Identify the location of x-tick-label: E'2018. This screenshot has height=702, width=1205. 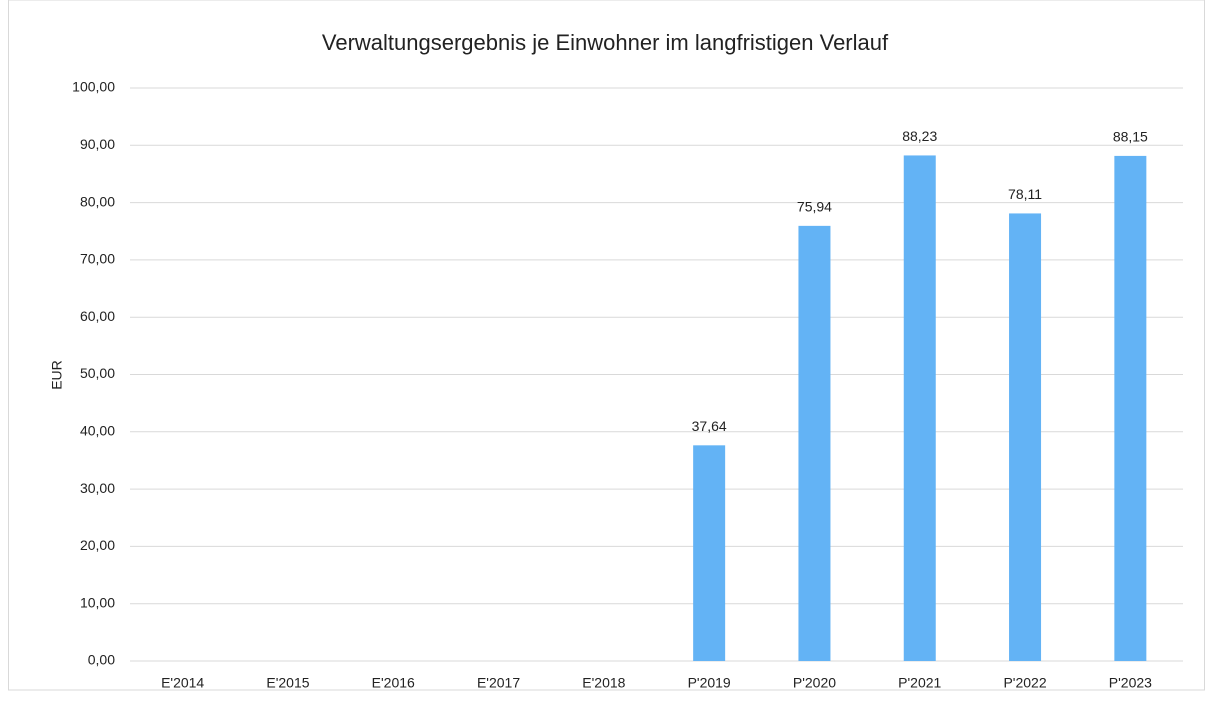
(603, 683).